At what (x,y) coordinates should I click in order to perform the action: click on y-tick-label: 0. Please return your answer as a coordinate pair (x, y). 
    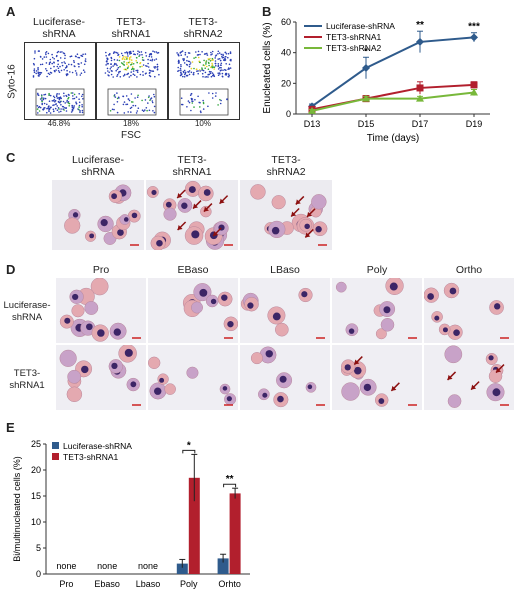
    Looking at the image, I should click on (38, 574).